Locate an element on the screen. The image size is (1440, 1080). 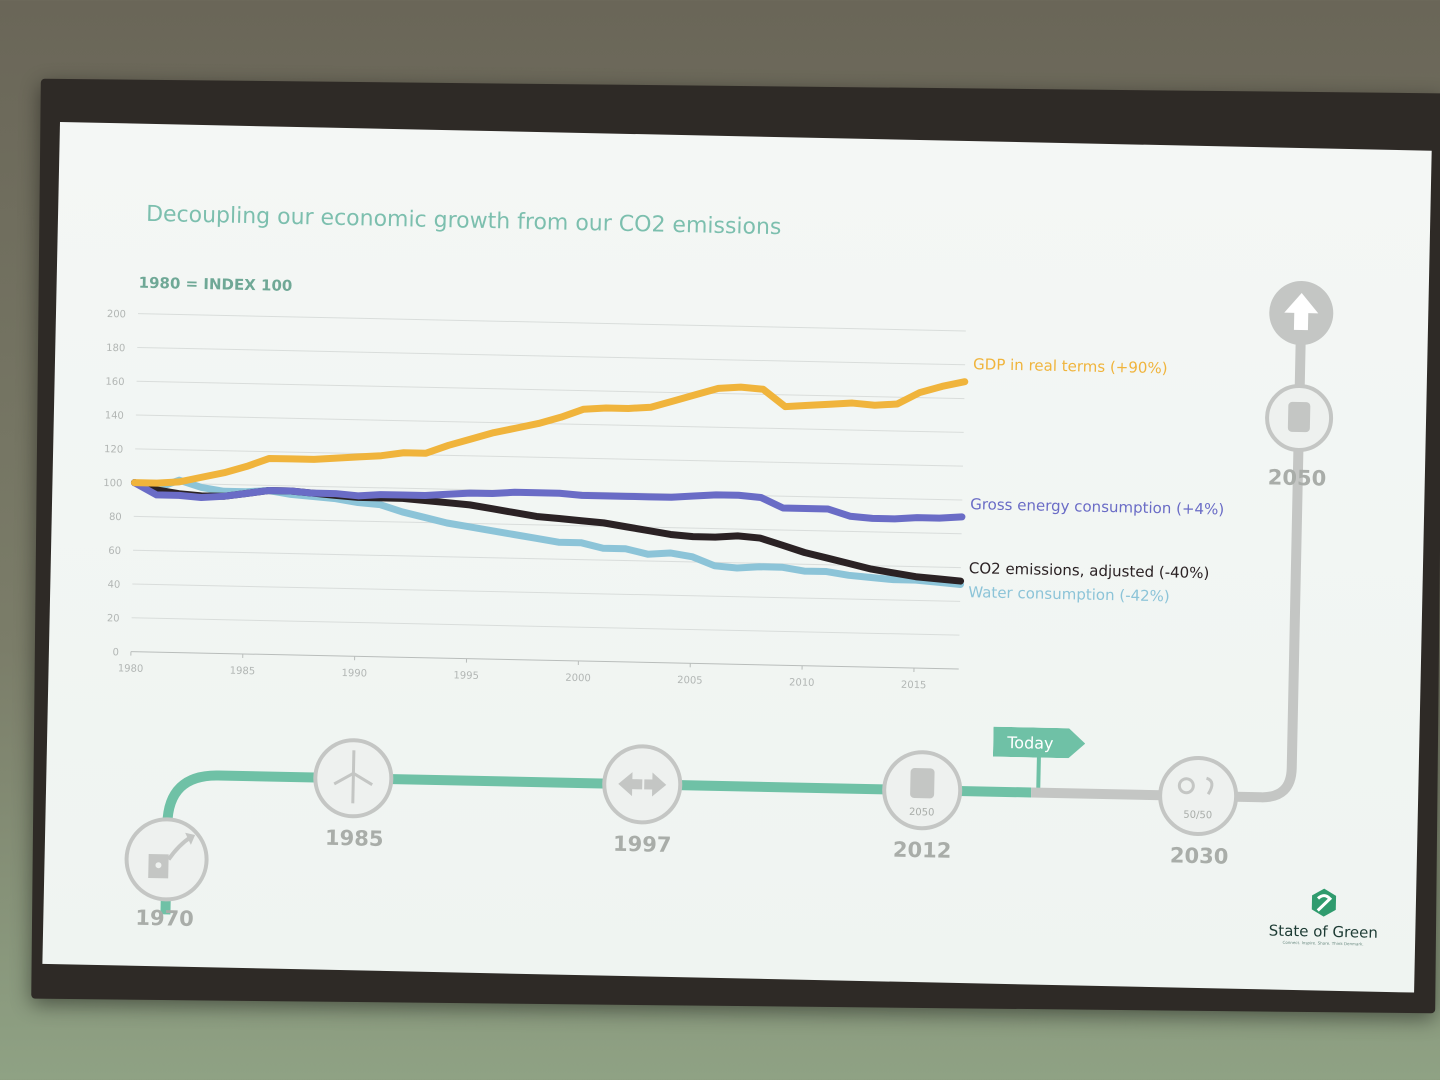
milestone-1997 is located at coordinates (642, 784).